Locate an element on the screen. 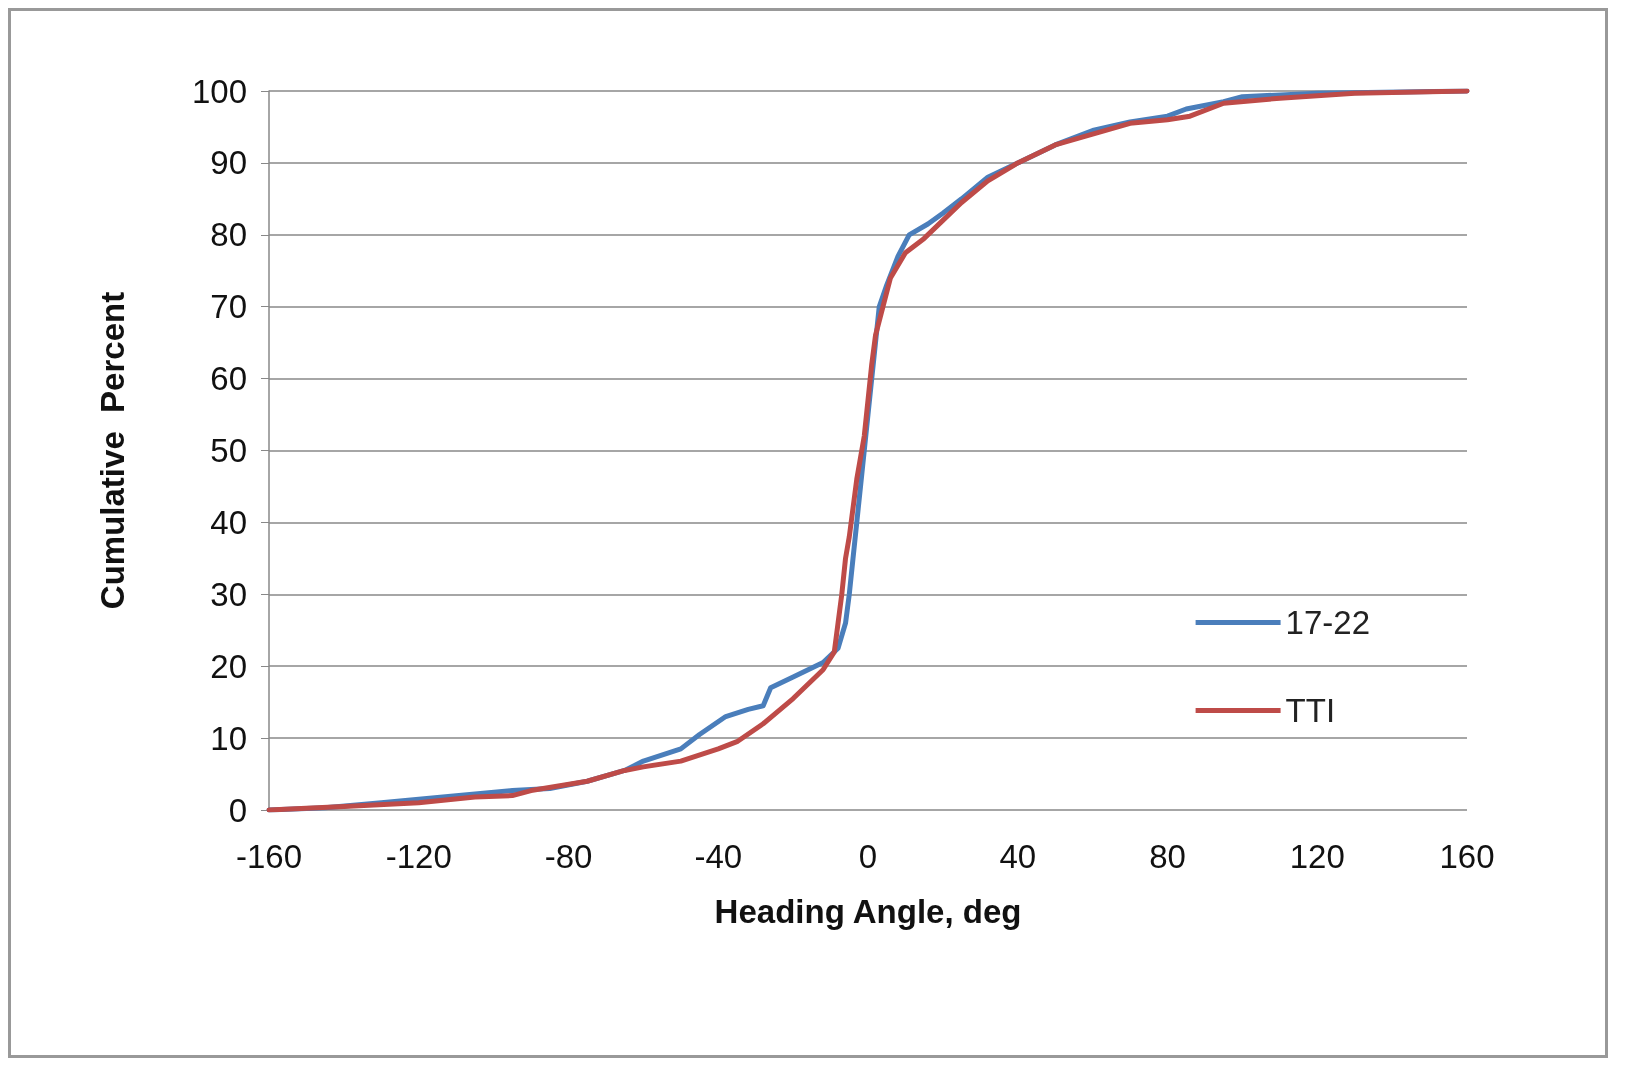 This screenshot has height=1072, width=1633. x-tick-label: 80 is located at coordinates (1167, 856).